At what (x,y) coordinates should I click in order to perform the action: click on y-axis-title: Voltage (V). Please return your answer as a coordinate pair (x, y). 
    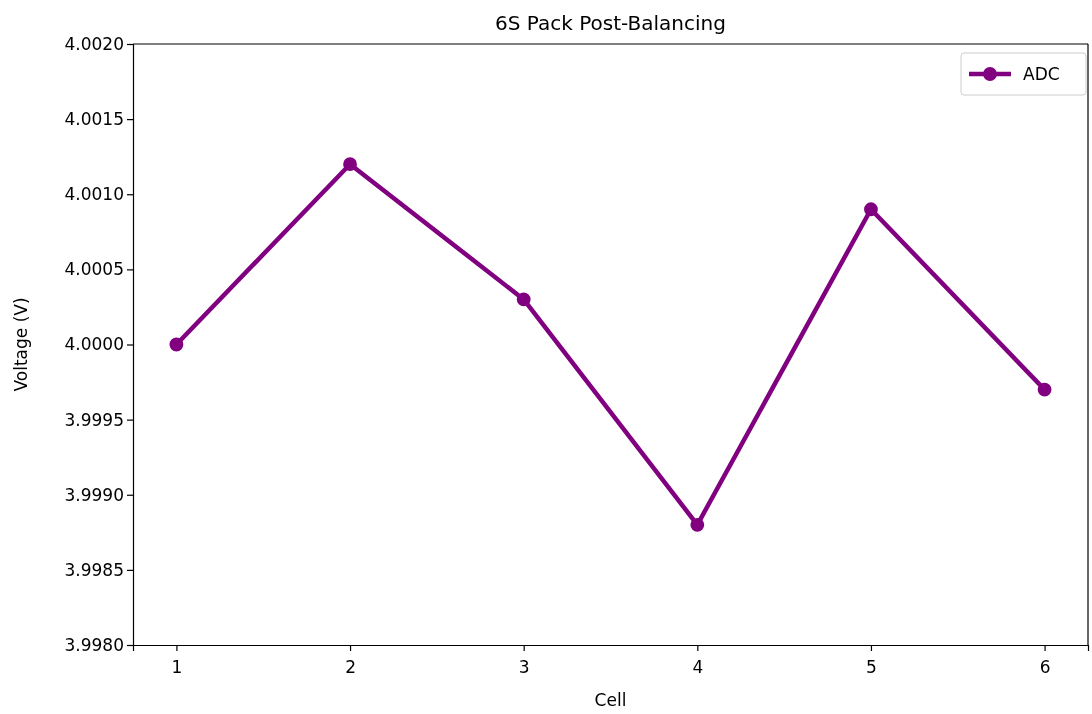
    Looking at the image, I should click on (21, 344).